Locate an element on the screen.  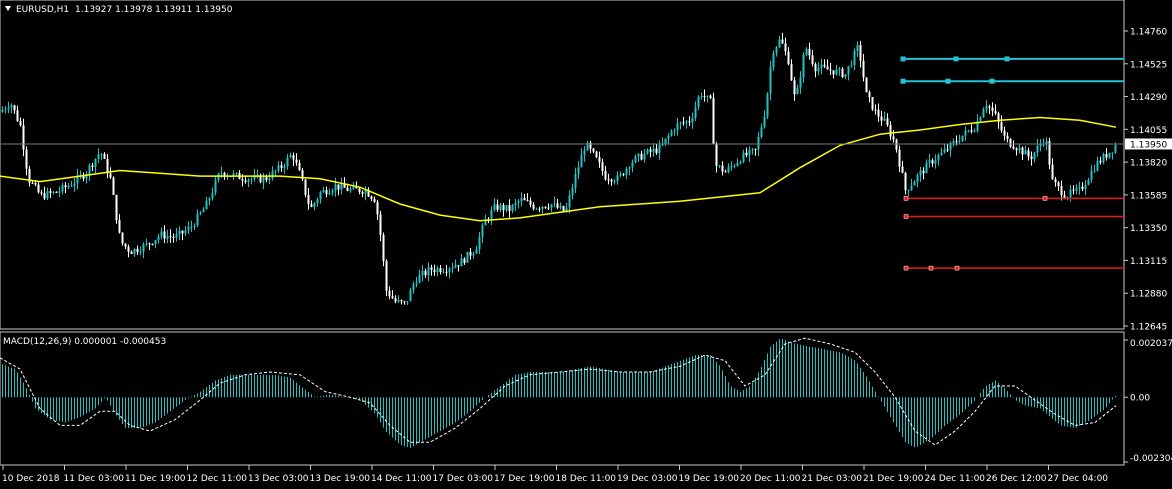
triangle-down-icon is located at coordinates (8, 8).